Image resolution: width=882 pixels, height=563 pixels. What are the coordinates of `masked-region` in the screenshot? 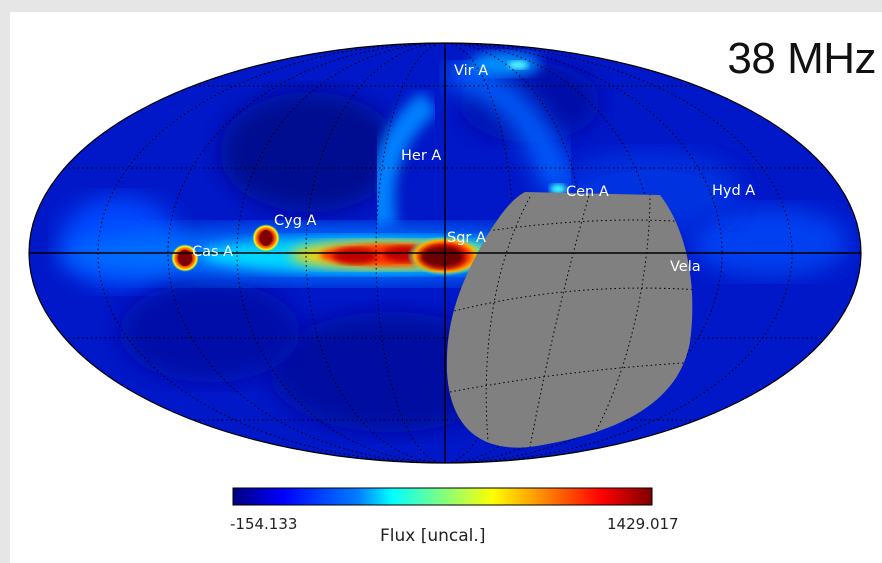 It's located at (569, 320).